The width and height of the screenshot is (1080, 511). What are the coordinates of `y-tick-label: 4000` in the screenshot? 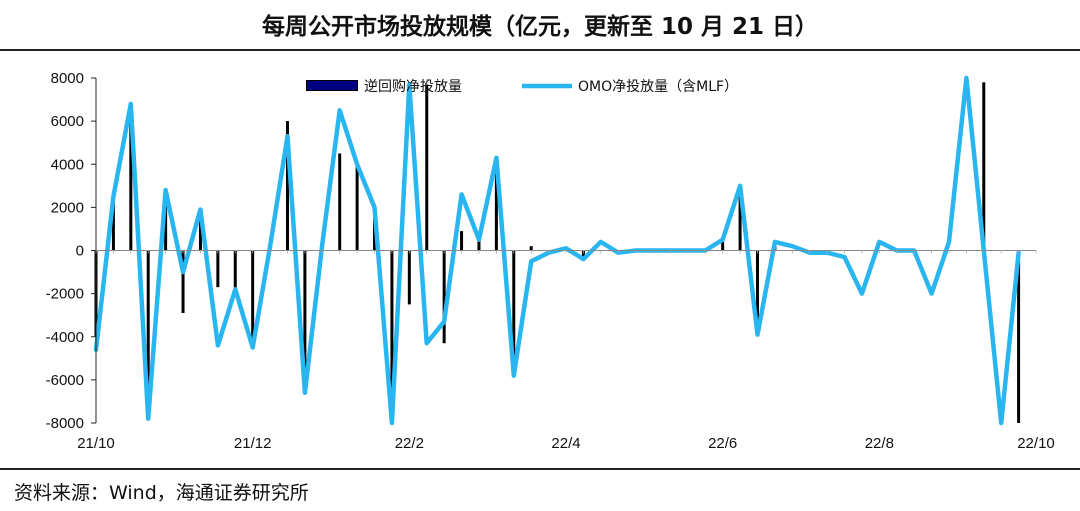 It's located at (67, 164).